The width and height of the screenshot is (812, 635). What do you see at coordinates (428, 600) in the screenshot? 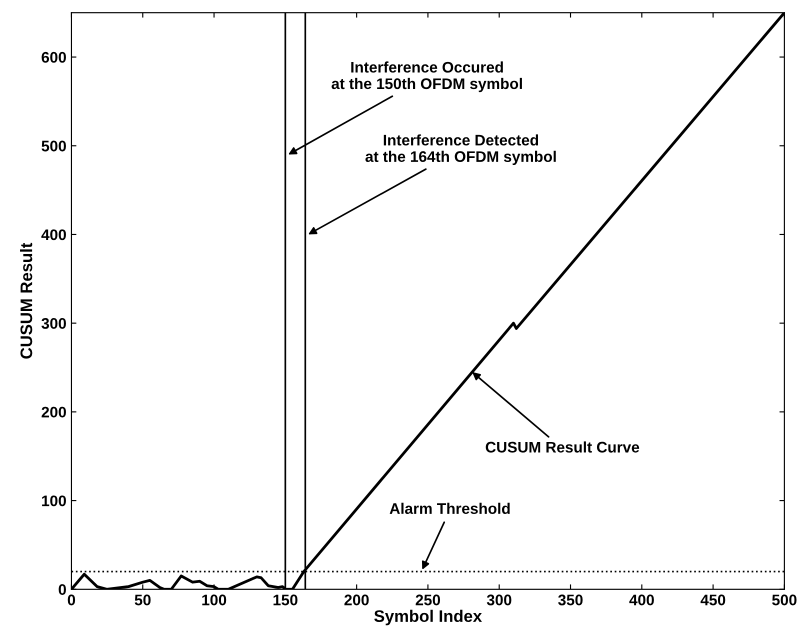
I see `x-tick-label: 250` at bounding box center [428, 600].